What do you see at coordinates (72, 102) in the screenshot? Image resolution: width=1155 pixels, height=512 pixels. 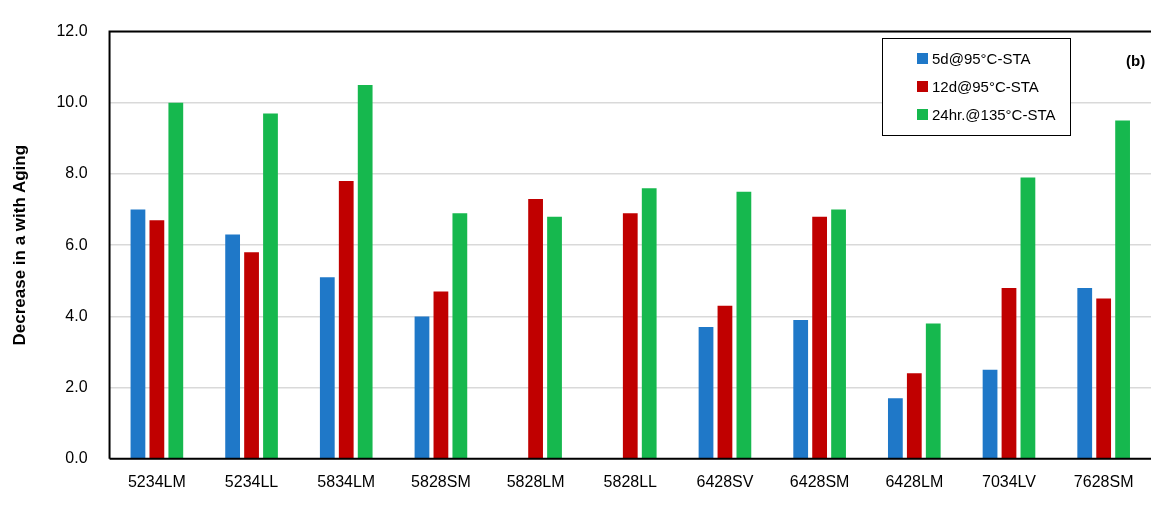 I see `y-tick-label: 10.0` at bounding box center [72, 102].